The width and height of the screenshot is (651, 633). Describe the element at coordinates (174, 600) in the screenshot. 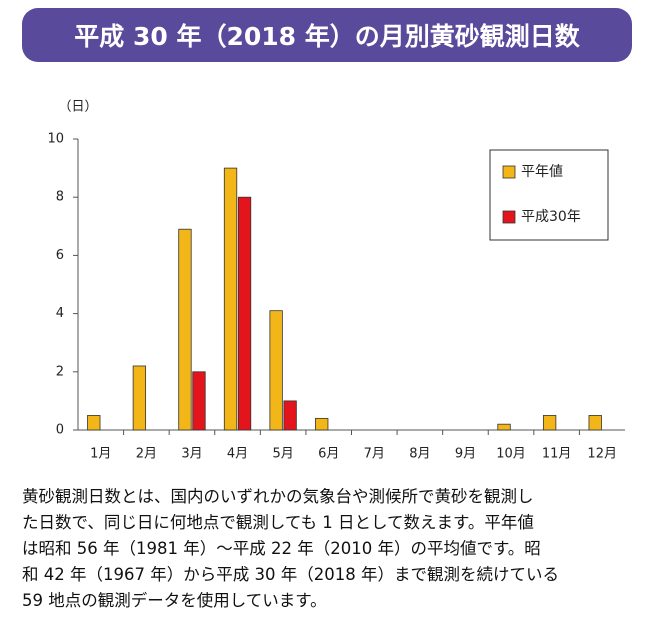

I see `description-line: 59 地点の観測データを使用しています。` at that location.